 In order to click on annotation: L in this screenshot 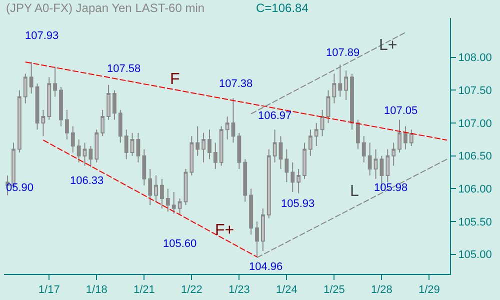, I will do `click(354, 191)`.